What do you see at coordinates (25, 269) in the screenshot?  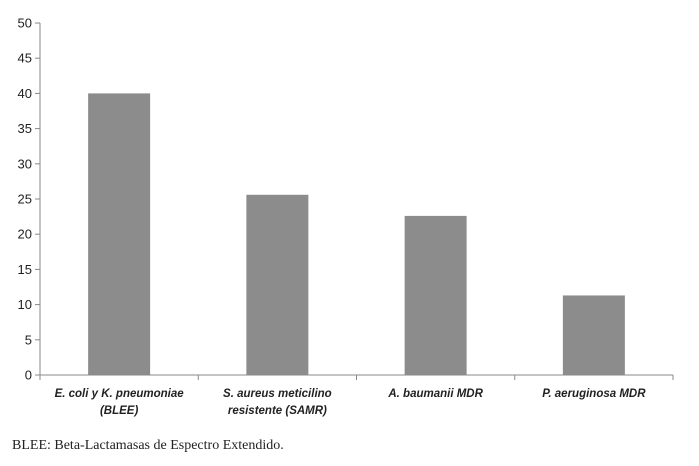 I see `y-tick-label: 15` at bounding box center [25, 269].